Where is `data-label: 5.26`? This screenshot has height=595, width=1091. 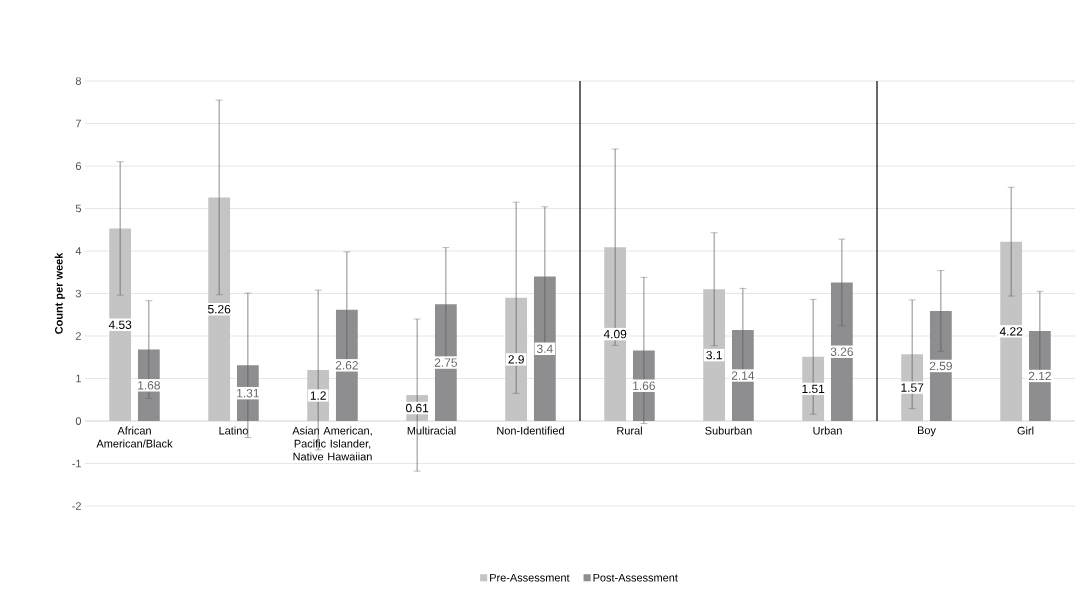
data-label: 5.26 is located at coordinates (219, 309).